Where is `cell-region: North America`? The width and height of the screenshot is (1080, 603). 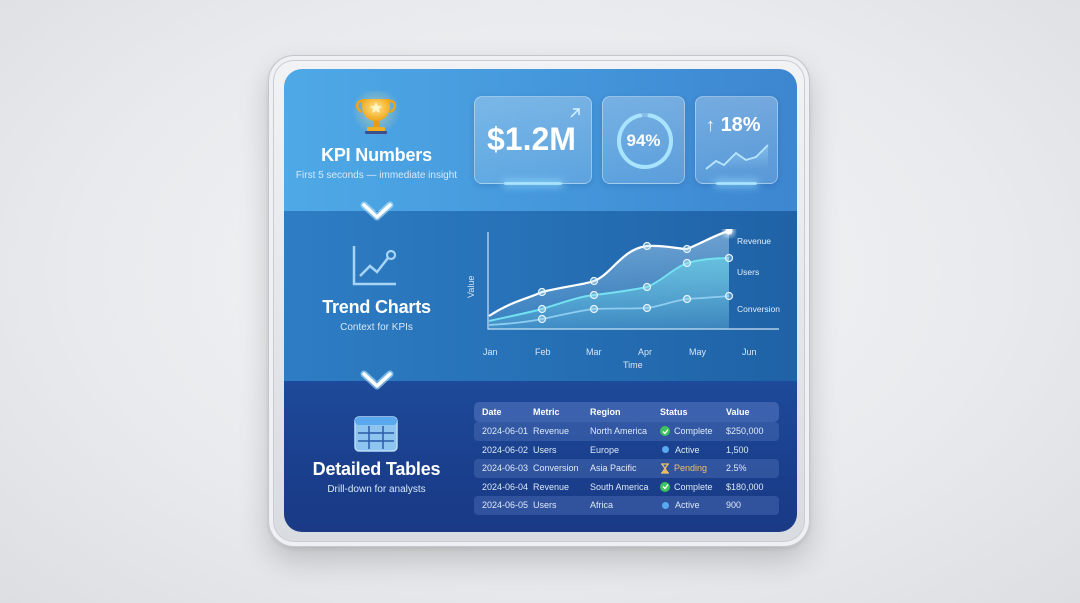
cell-region: North America is located at coordinates (619, 431).